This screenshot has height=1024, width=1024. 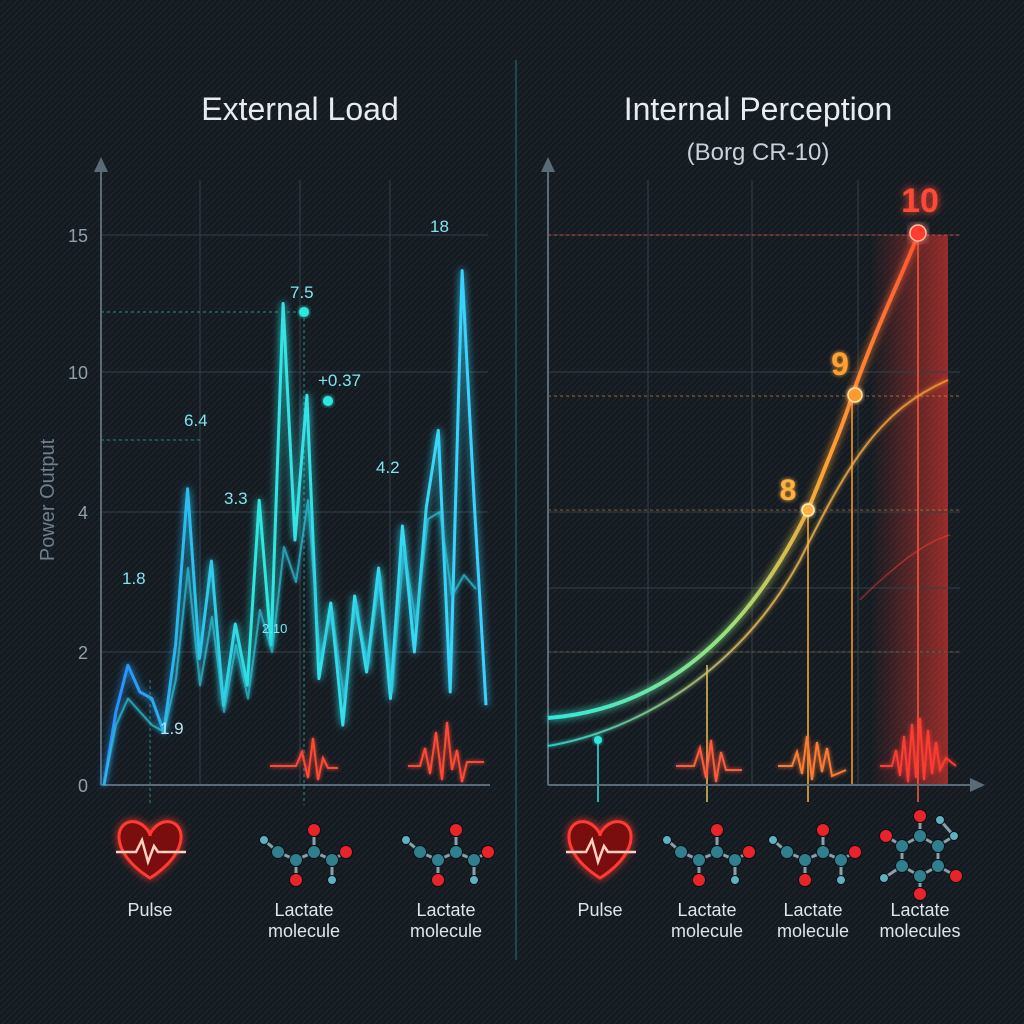 I want to click on rpe-points, so click(x=864, y=370).